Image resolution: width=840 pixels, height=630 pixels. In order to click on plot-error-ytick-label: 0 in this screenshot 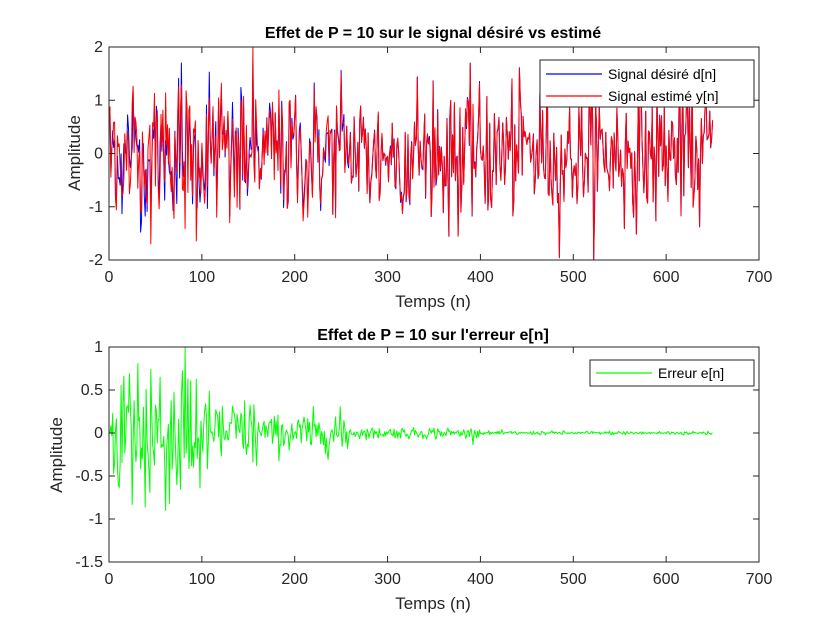, I will do `click(98, 433)`.